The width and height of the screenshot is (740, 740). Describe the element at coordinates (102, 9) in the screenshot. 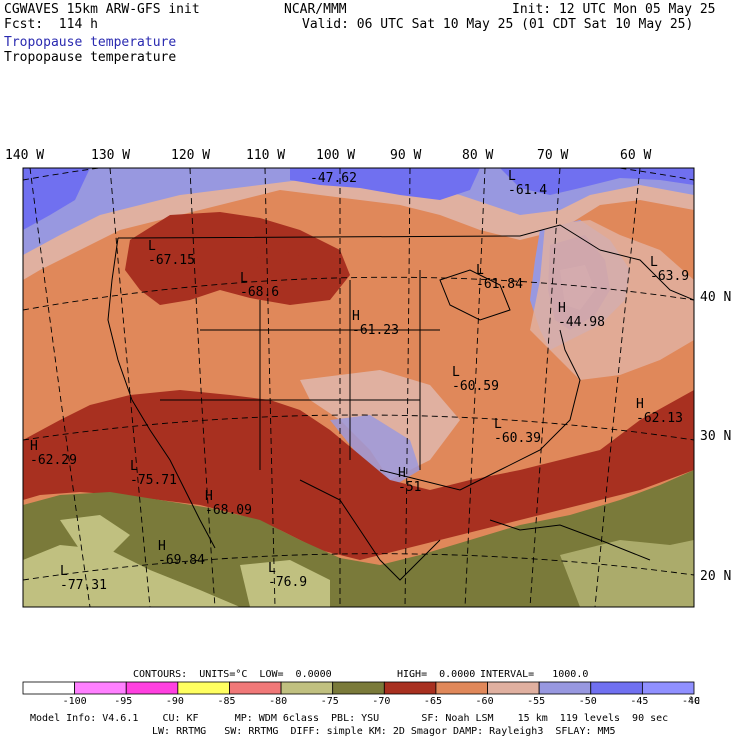

I see `title: CGWAVES 15km ARW-GFS init` at that location.